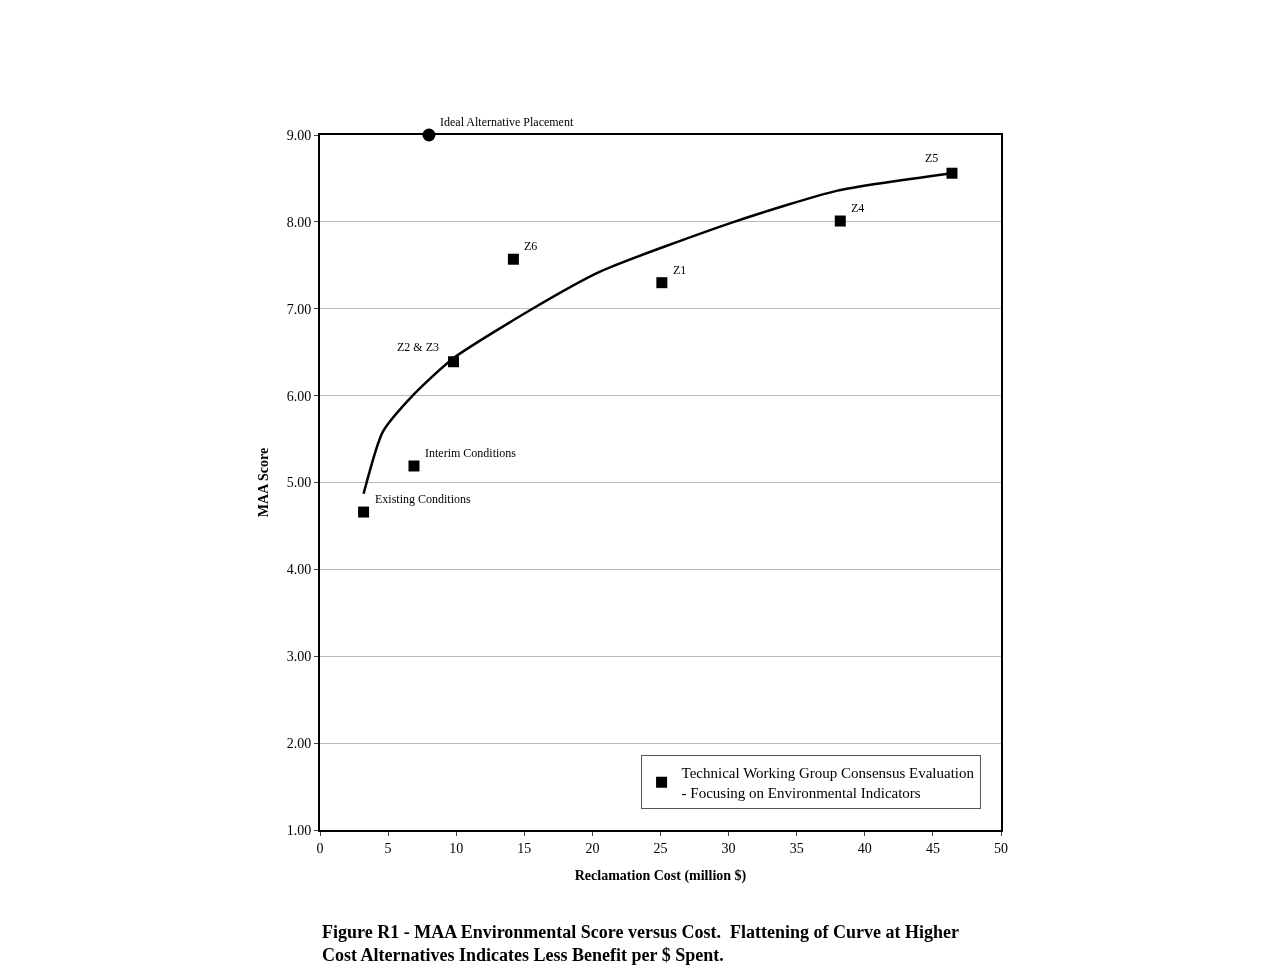  What do you see at coordinates (299, 222) in the screenshot?
I see `y-tick-label: 8.00` at bounding box center [299, 222].